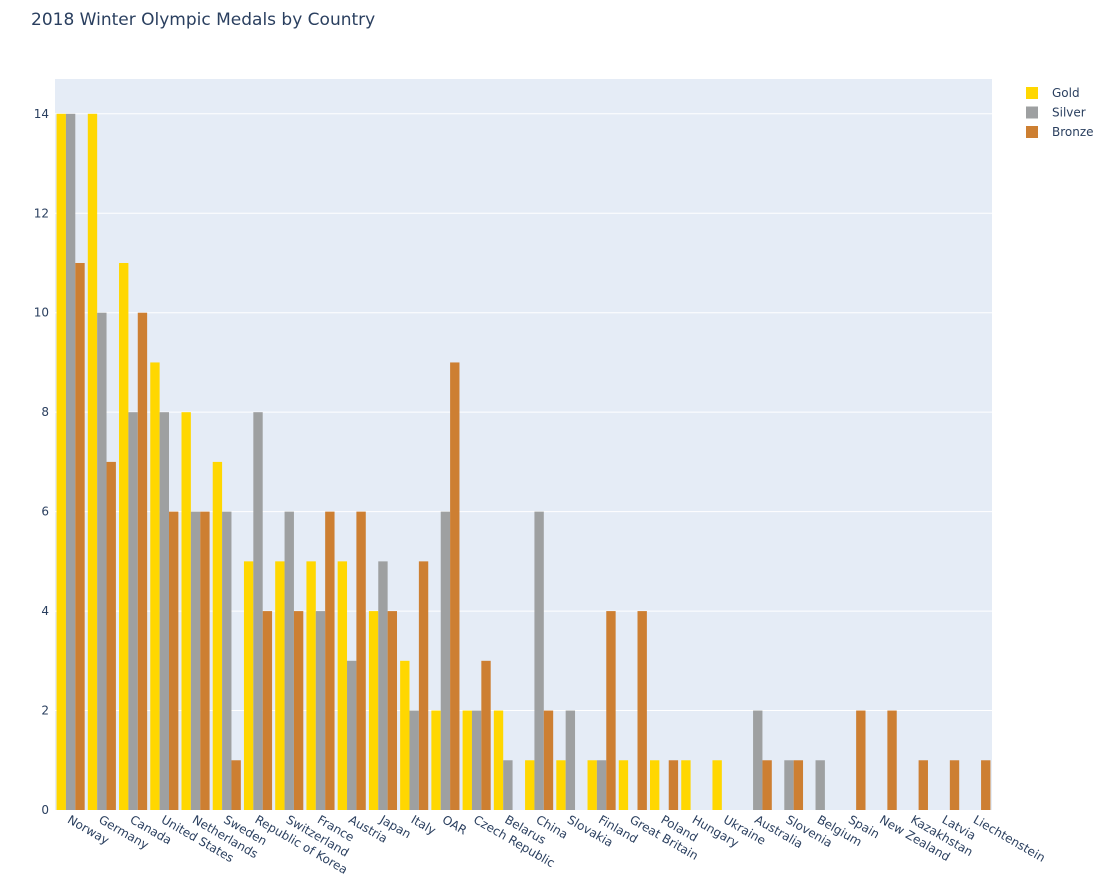 The width and height of the screenshot is (1112, 884). What do you see at coordinates (41, 313) in the screenshot?
I see `y-tick-label: 10` at bounding box center [41, 313].